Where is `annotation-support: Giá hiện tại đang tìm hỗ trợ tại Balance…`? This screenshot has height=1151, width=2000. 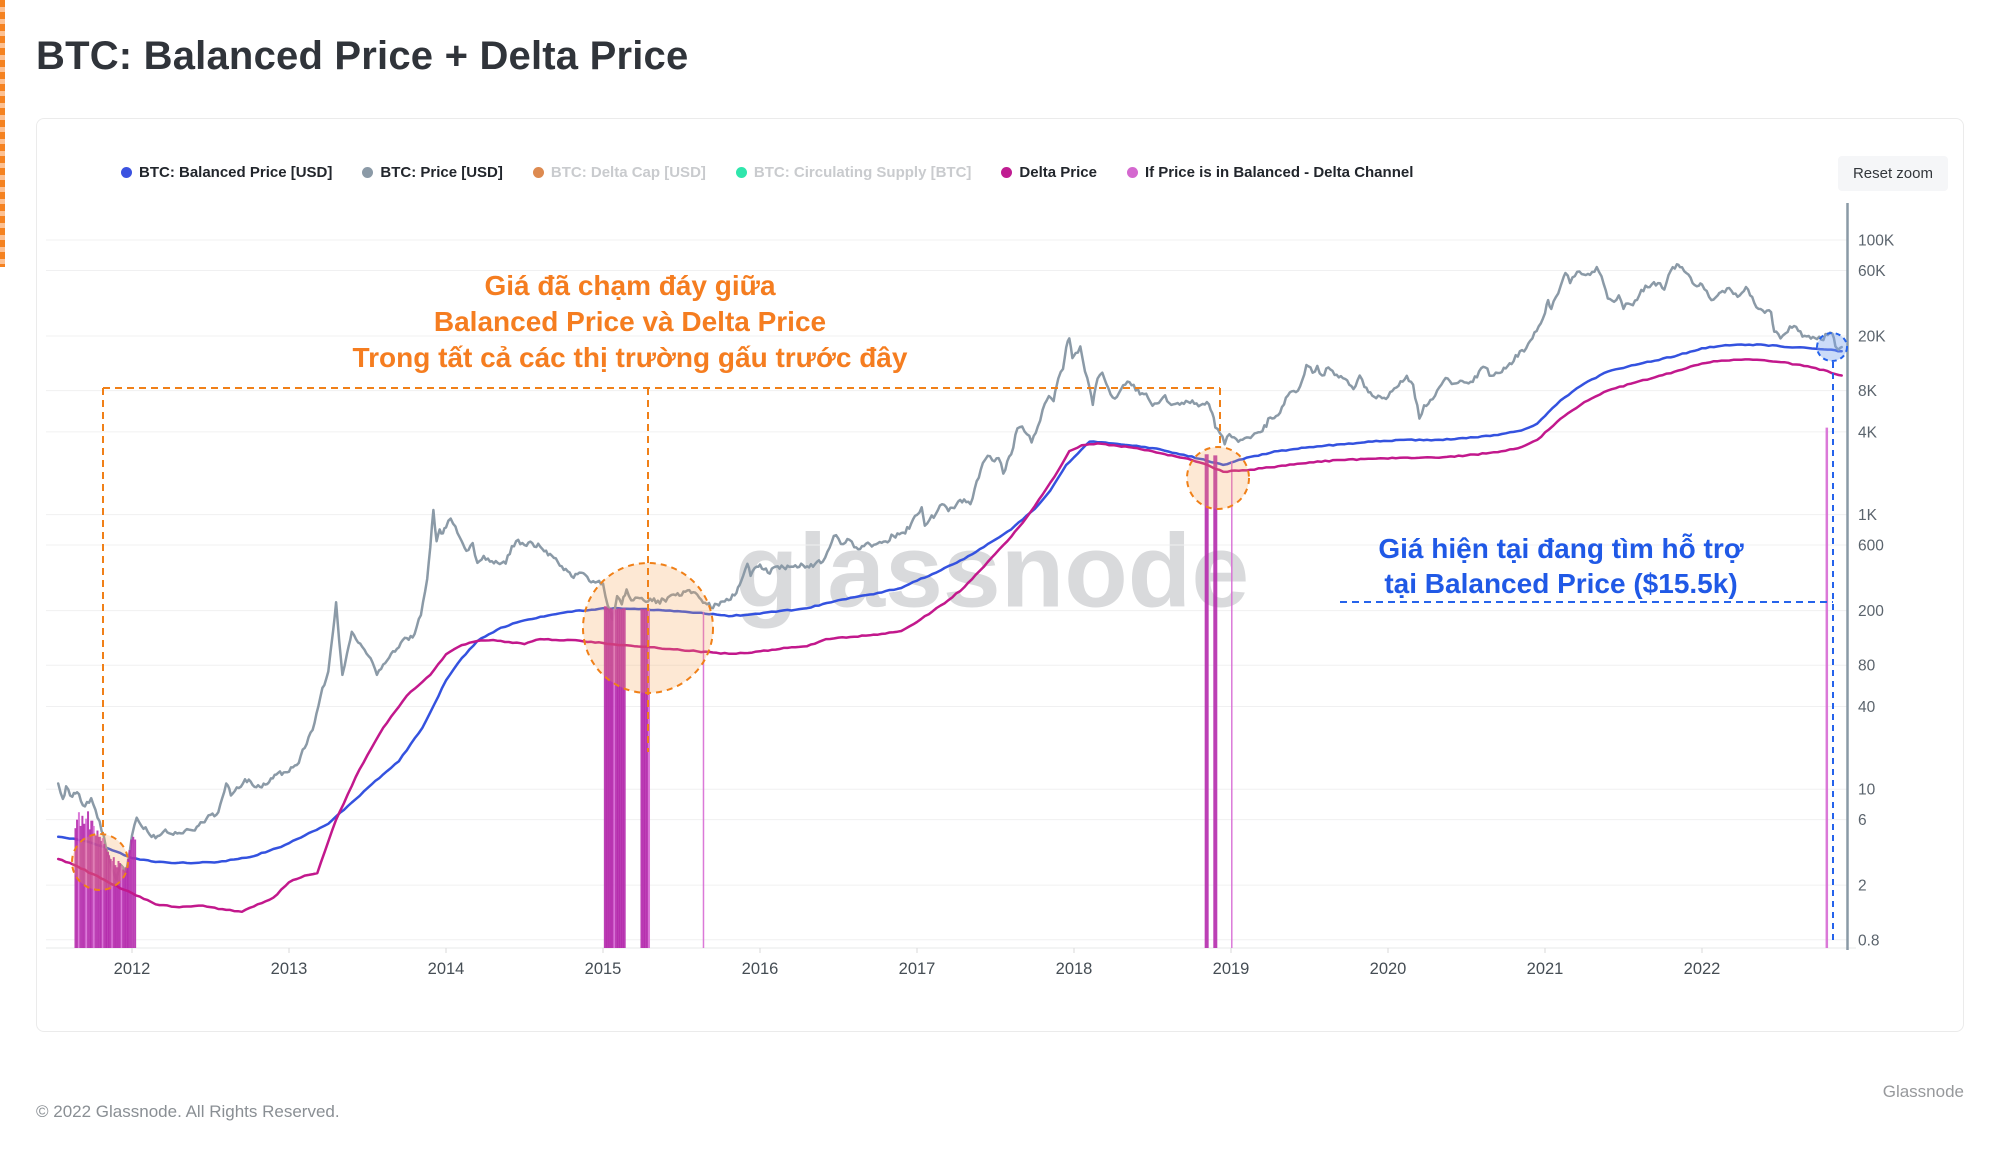 annotation-support: Giá hiện tại đang tìm hỗ trợ tại Balance… is located at coordinates (1561, 566).